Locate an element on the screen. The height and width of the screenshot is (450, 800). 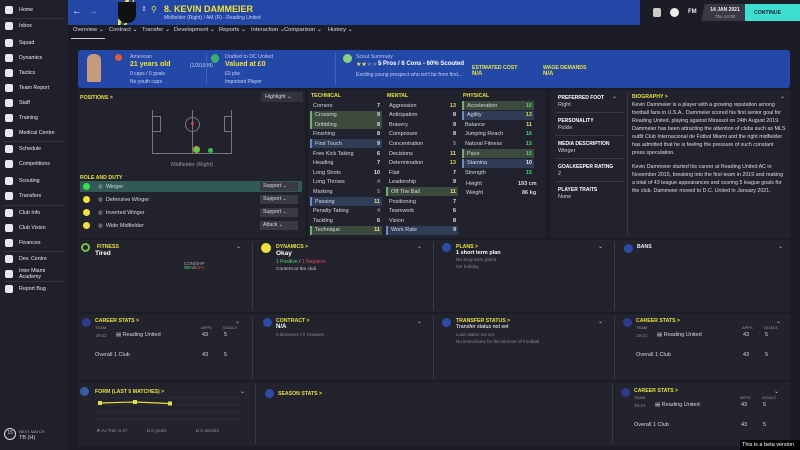
sidebar-item-schedule: Schedule is located at coordinates (34, 149).